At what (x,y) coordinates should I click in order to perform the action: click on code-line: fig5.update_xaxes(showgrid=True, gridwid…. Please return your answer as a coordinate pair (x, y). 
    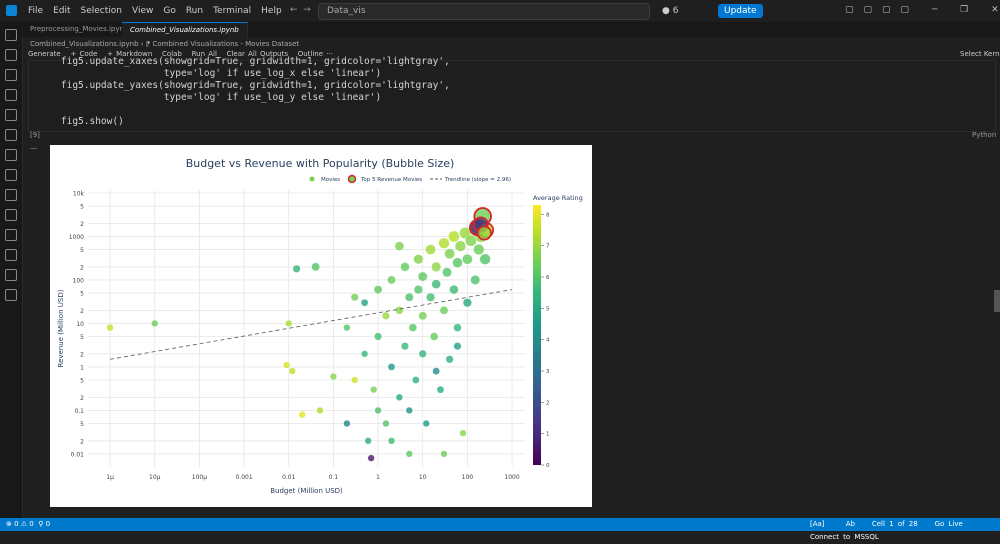
    Looking at the image, I should click on (244, 61).